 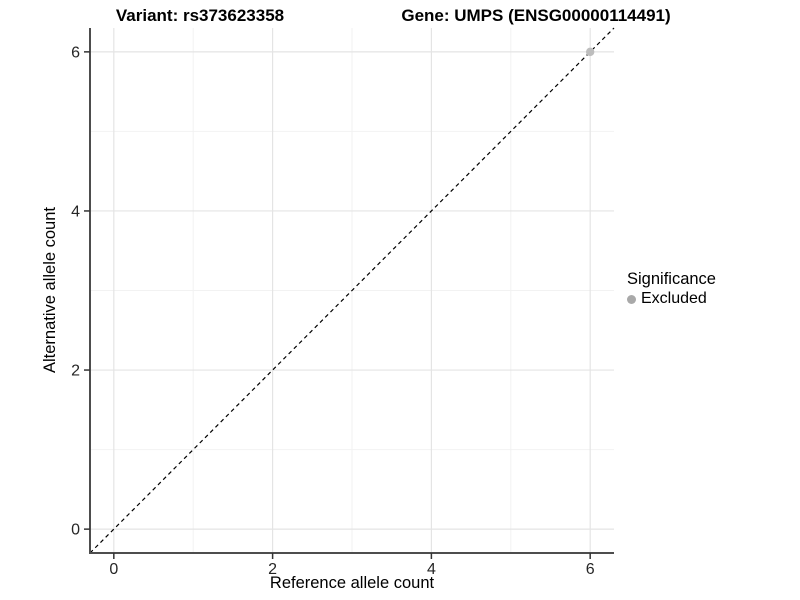 I want to click on x-tick-label: 2, so click(x=272, y=569).